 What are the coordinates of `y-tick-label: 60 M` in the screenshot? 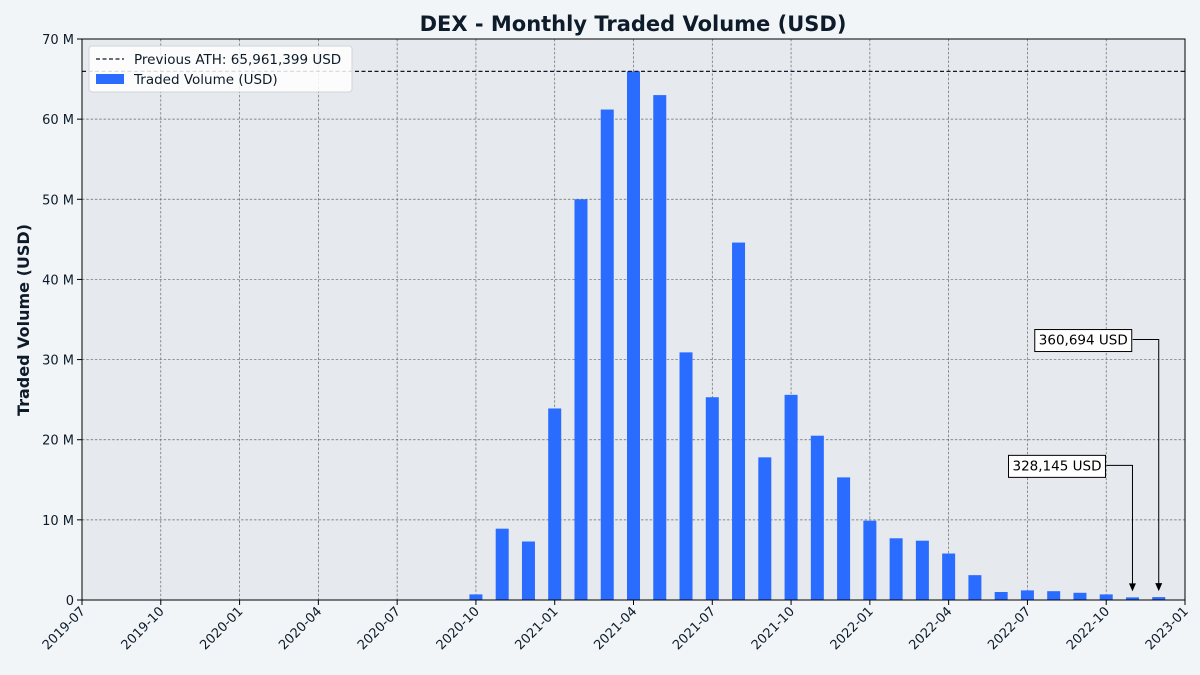 It's located at (58, 120).